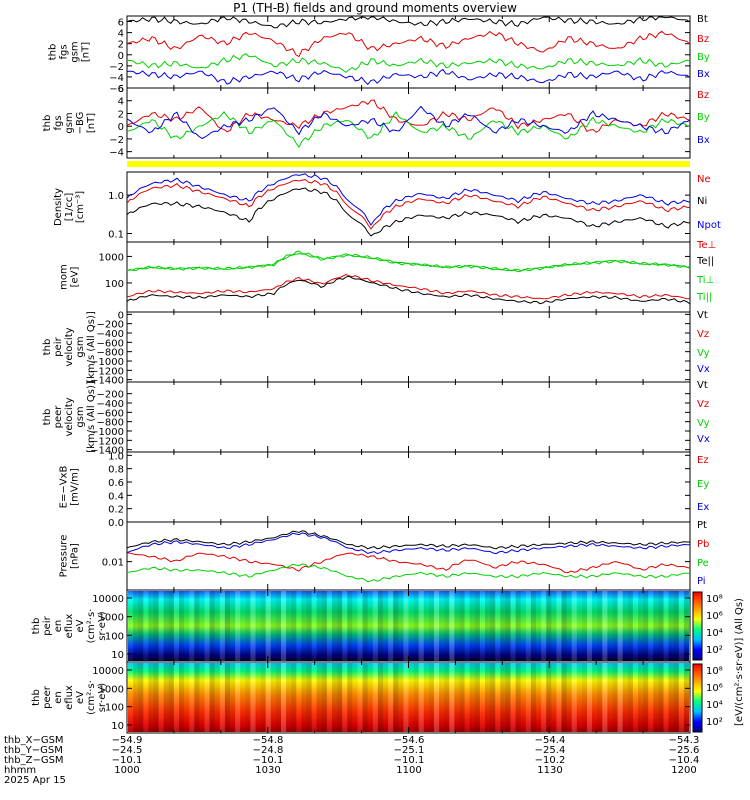  What do you see at coordinates (121, 23) in the screenshot?
I see `y-tick-label: 6` at bounding box center [121, 23].